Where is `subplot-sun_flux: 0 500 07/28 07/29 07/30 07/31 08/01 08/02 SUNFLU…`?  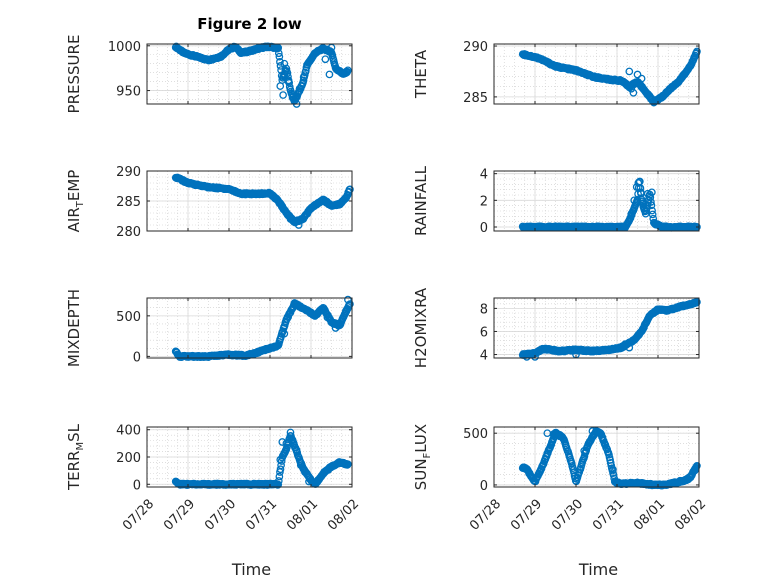
subplot-sun_flux: 0 500 07/28 07/29 07/30 07/31 08/01 08/02 SUNFLU… is located at coordinates (560, 501).